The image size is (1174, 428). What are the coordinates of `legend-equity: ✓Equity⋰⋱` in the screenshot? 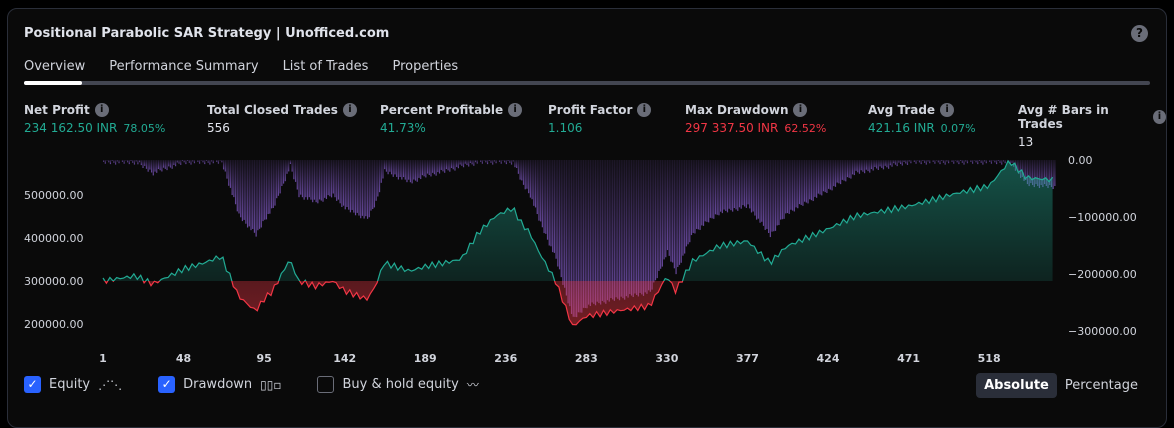 It's located at (73, 384).